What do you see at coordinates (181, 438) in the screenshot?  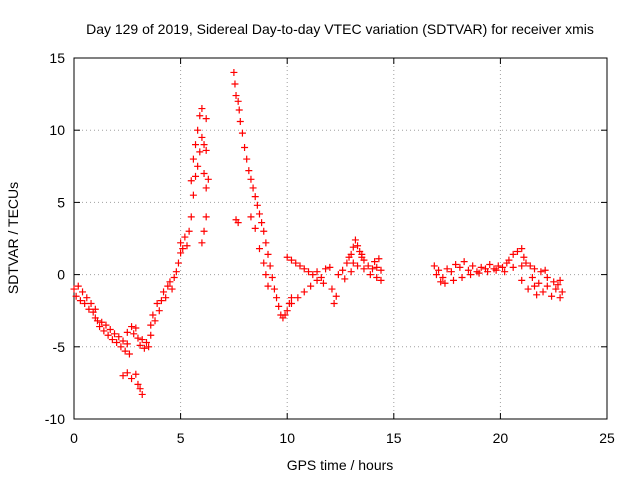 I see `x-tick-label: 5` at bounding box center [181, 438].